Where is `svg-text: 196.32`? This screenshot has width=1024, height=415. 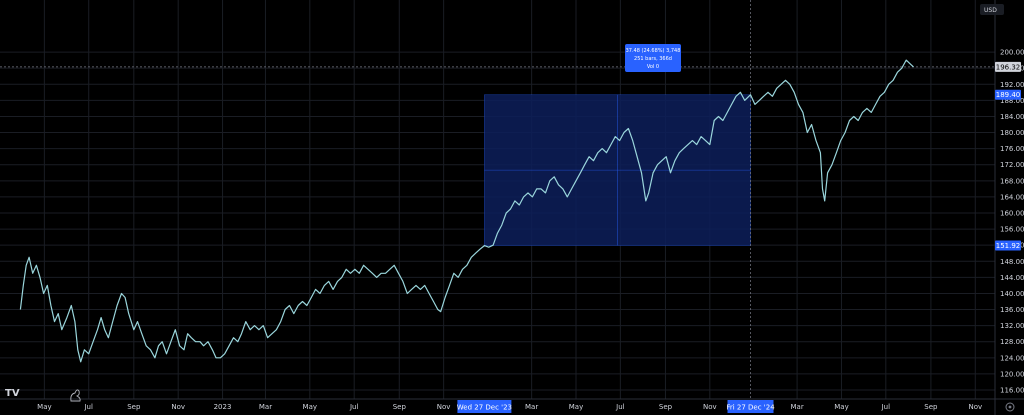 svg-text: 196.32 is located at coordinates (1008, 67).